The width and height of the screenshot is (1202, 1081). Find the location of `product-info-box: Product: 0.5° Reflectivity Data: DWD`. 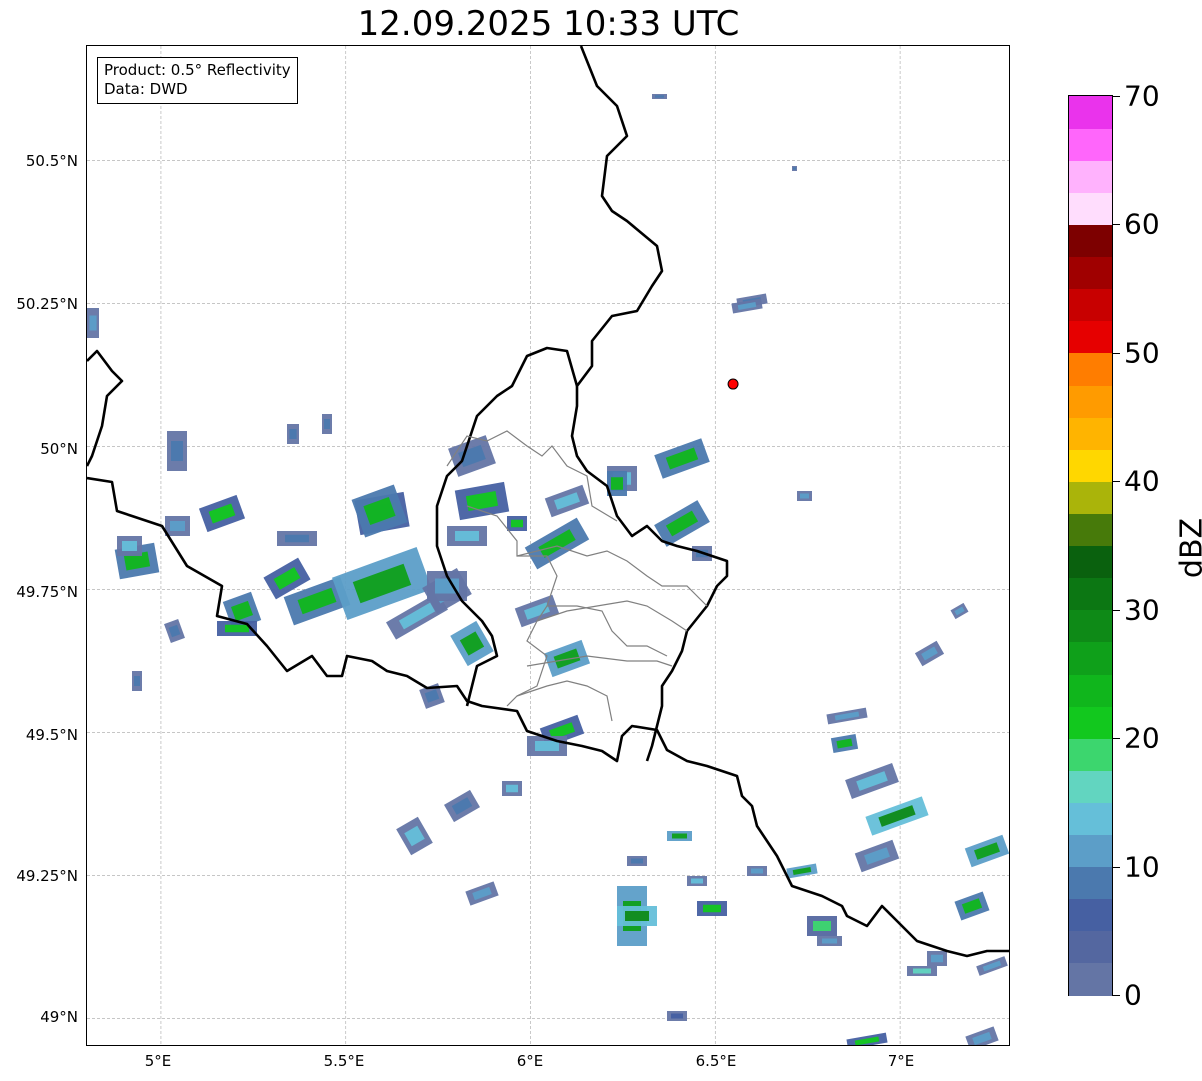

product-info-box: Product: 0.5° Reflectivity Data: DWD is located at coordinates (197, 80).